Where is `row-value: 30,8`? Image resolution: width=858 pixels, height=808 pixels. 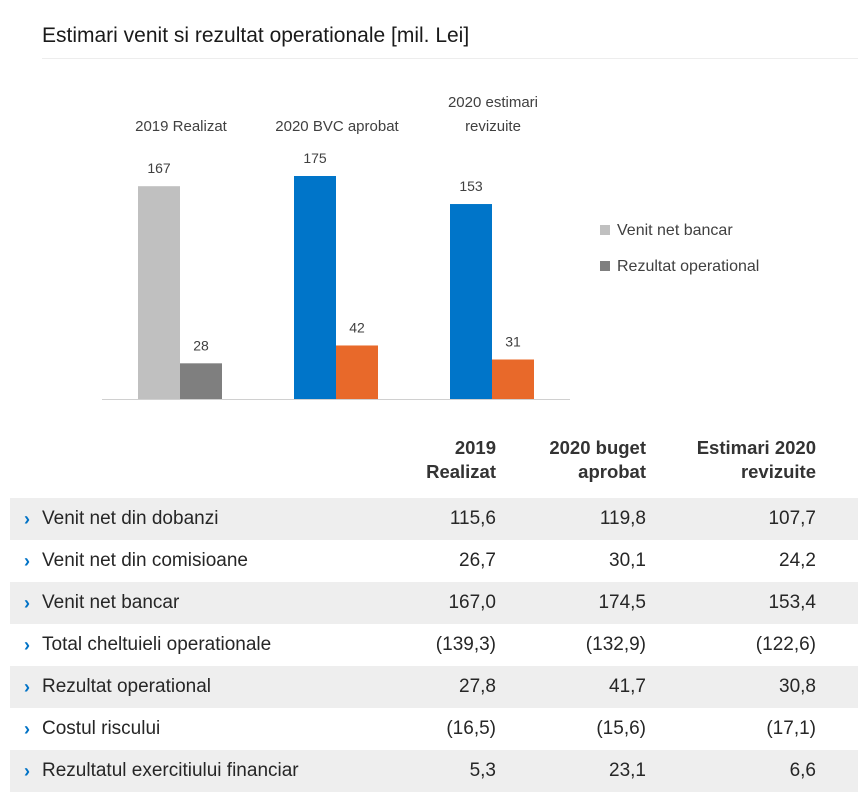 row-value: 30,8 is located at coordinates (797, 686).